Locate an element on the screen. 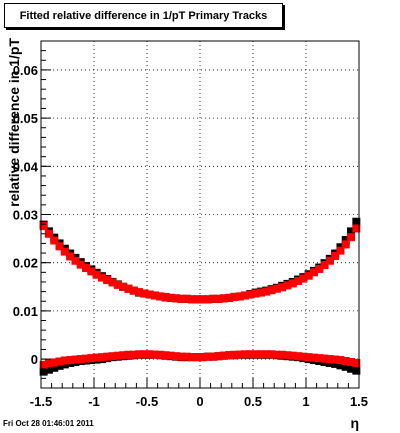 The height and width of the screenshot is (433, 400). y-axis-label: relative difference in 1/pT is located at coordinates (14, 122).